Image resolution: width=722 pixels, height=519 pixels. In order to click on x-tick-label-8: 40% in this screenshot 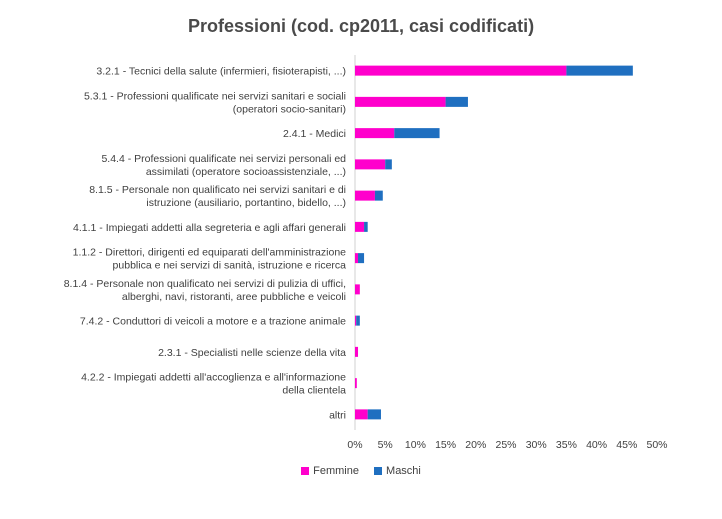, I will do `click(596, 445)`.